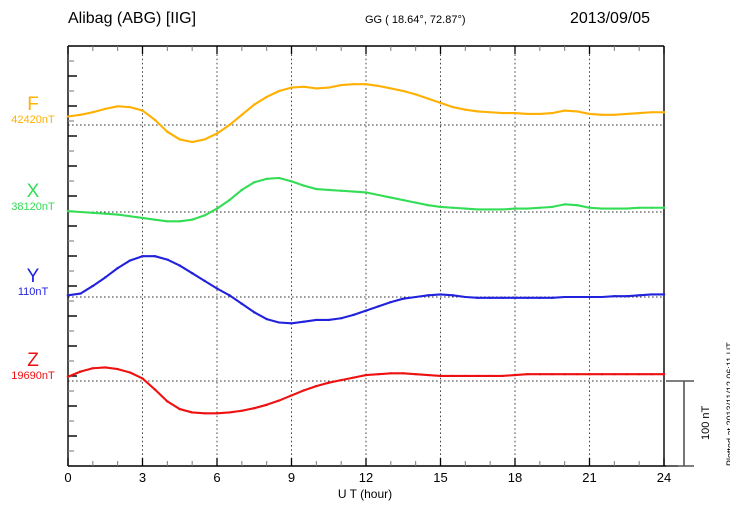 The height and width of the screenshot is (520, 730). I want to click on x-tick-label: 18, so click(515, 477).